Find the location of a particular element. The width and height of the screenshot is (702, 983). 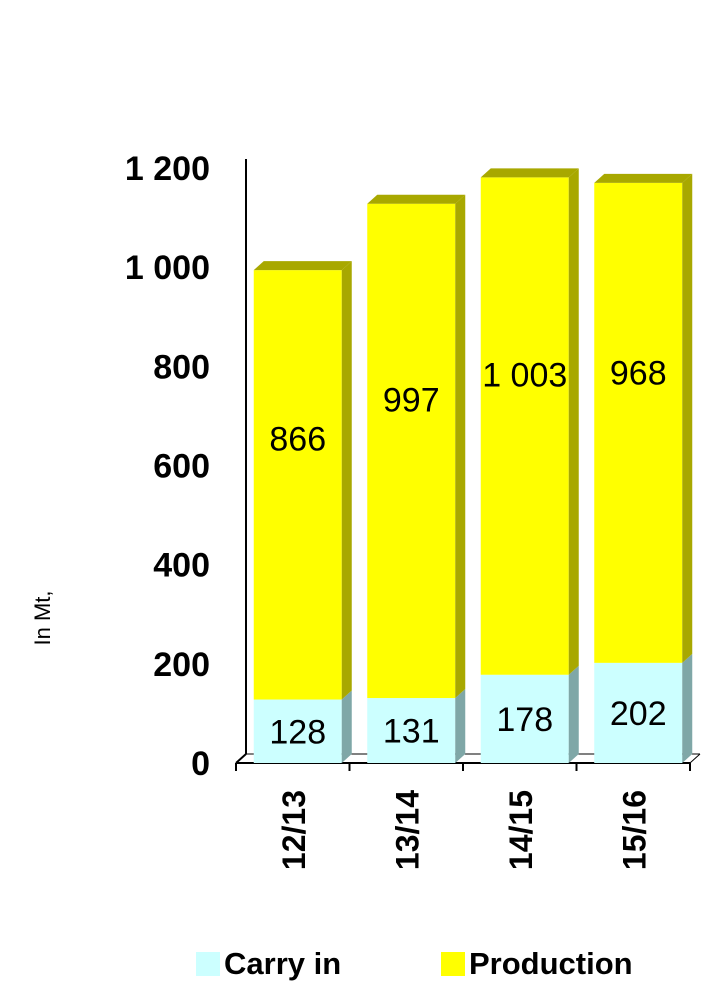

y-tick-label-800: 800 is located at coordinates (181, 367).